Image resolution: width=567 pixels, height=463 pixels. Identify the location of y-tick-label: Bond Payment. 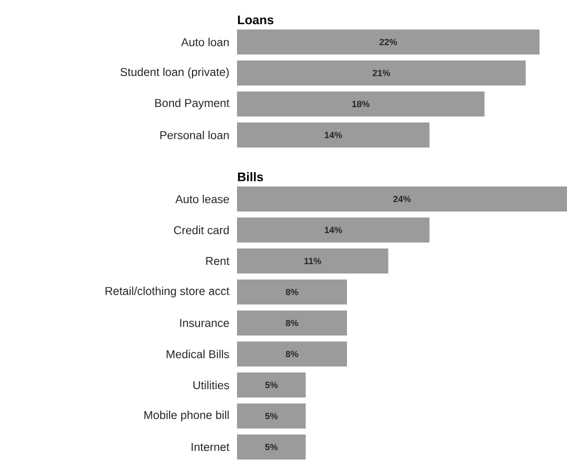
(192, 104).